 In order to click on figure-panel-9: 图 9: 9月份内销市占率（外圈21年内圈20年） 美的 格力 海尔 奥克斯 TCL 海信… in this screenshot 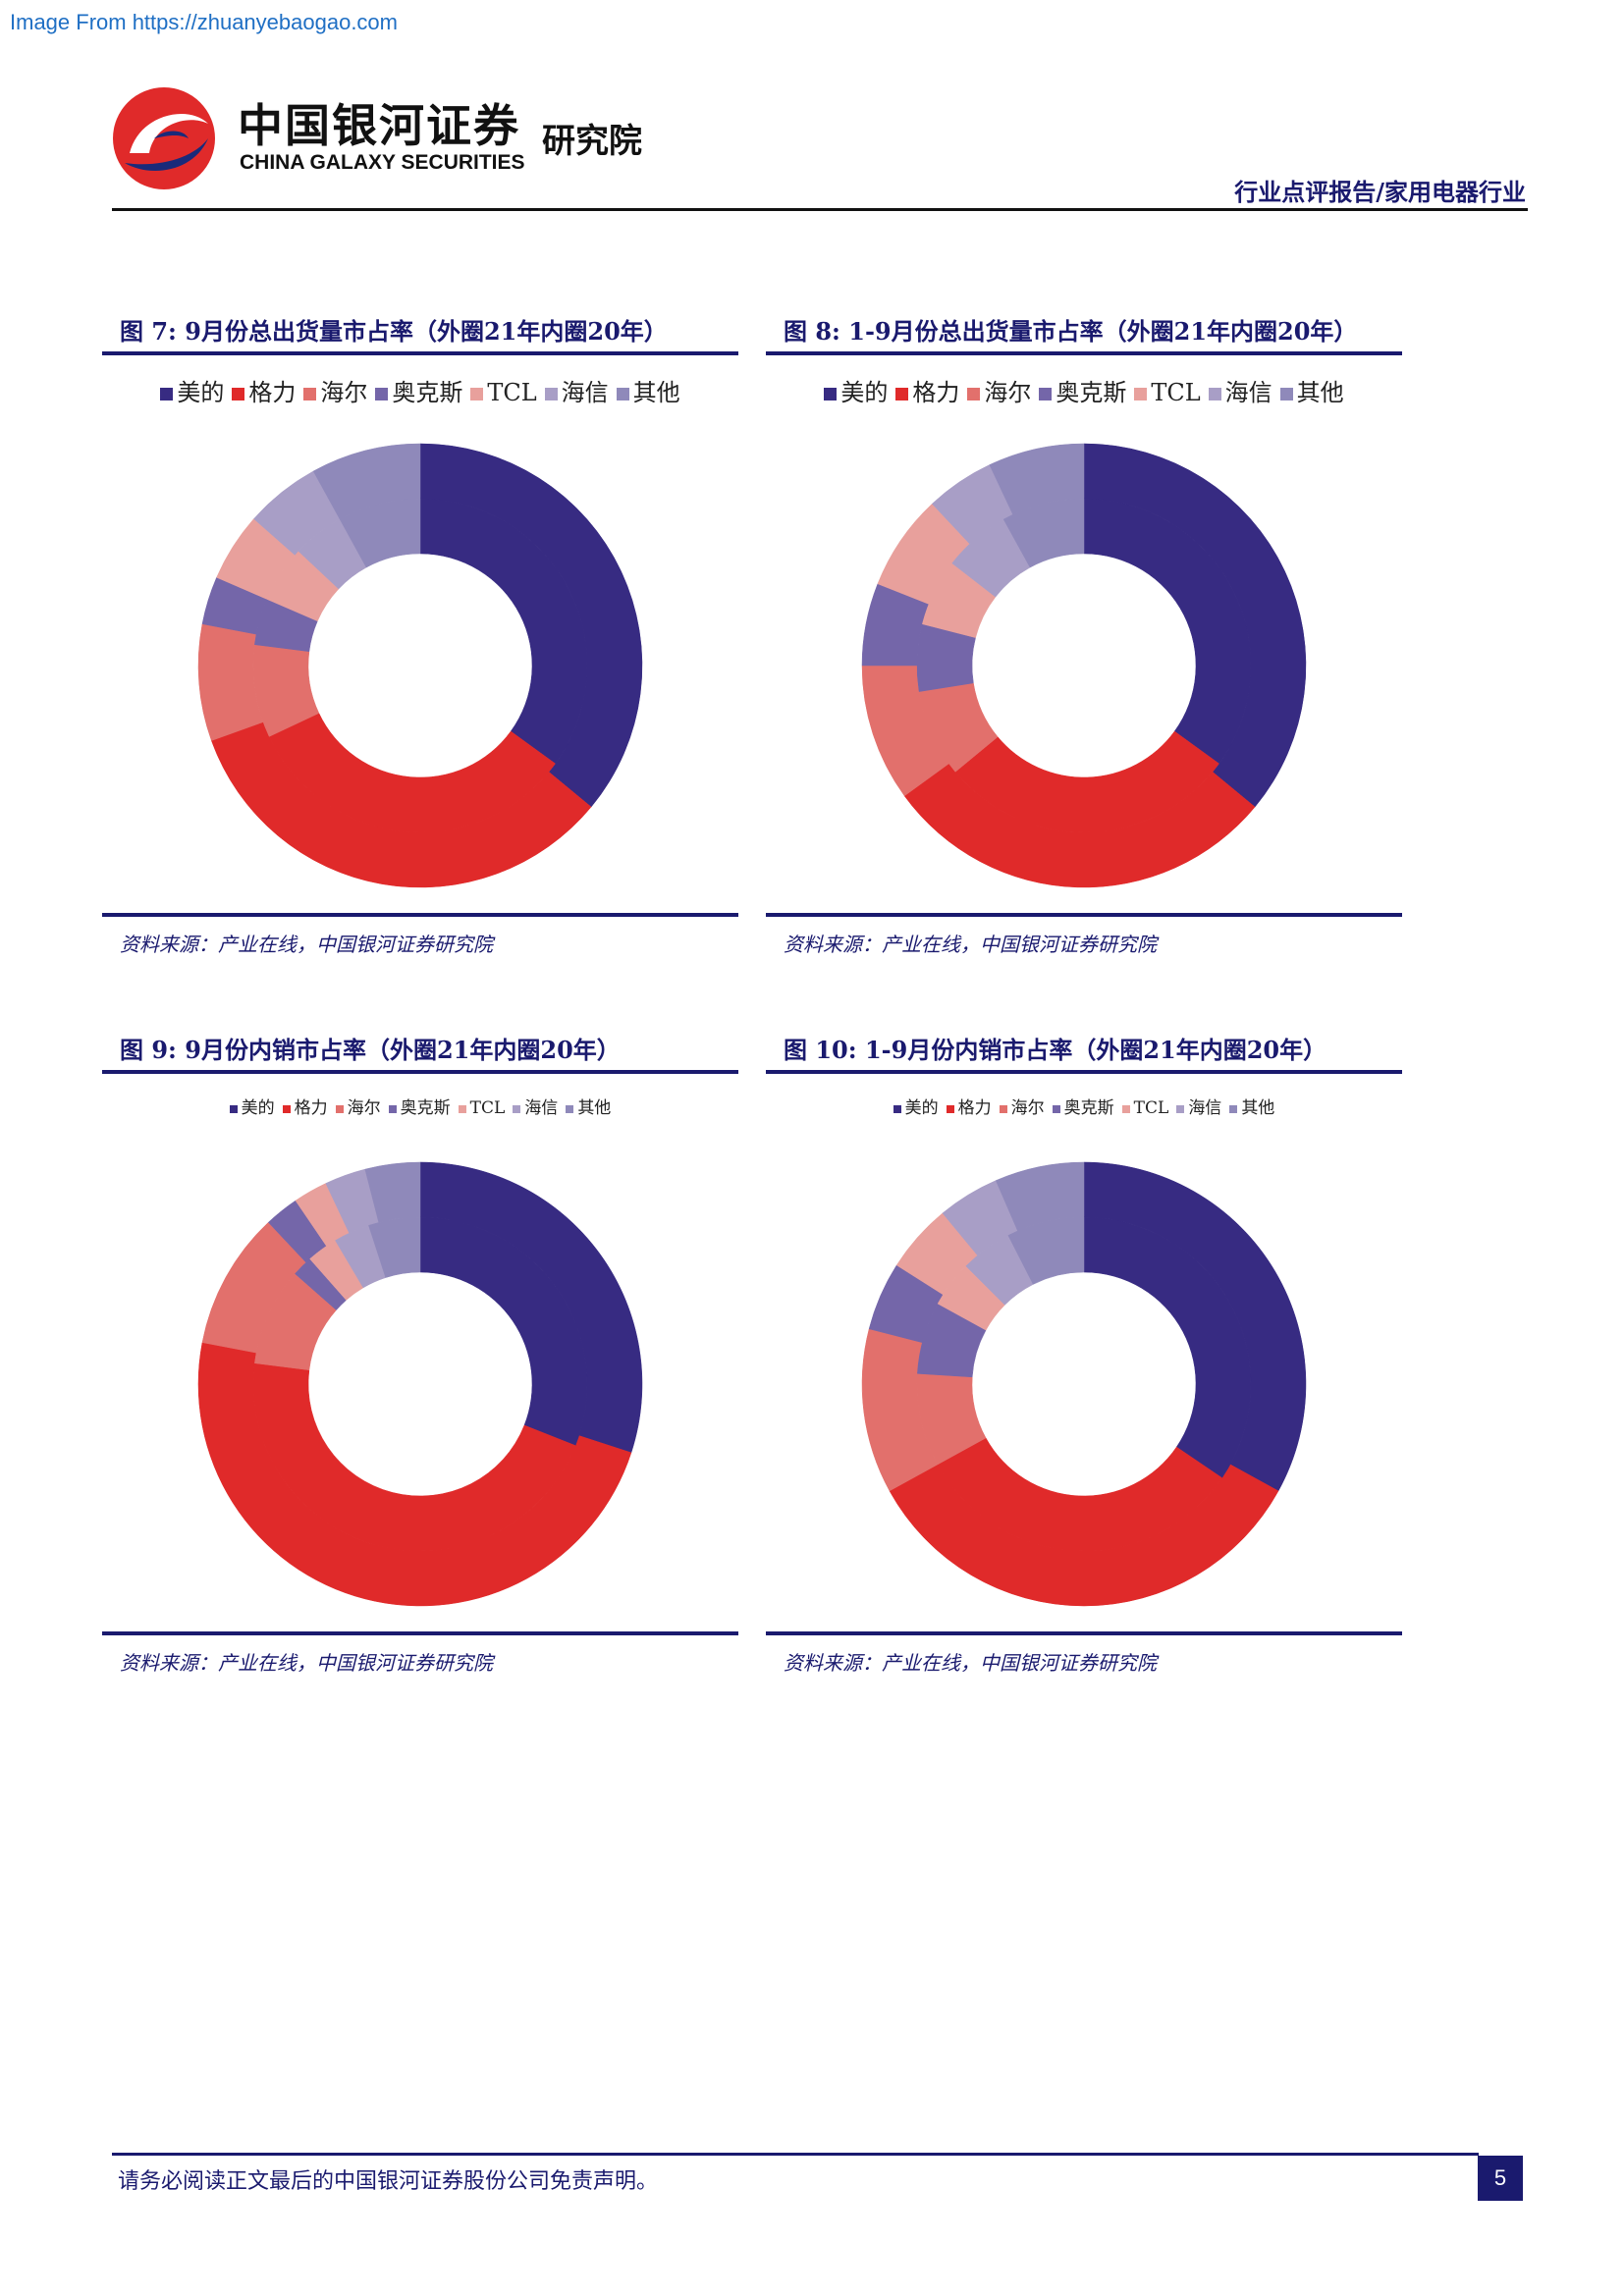, I will do `click(420, 1364)`.